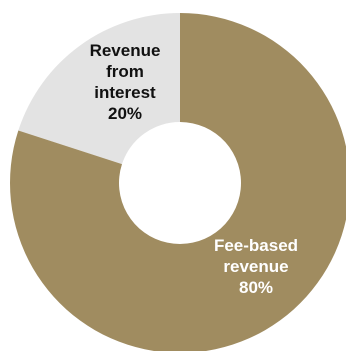  What do you see at coordinates (125, 113) in the screenshot?
I see `slice-value-label: 20%` at bounding box center [125, 113].